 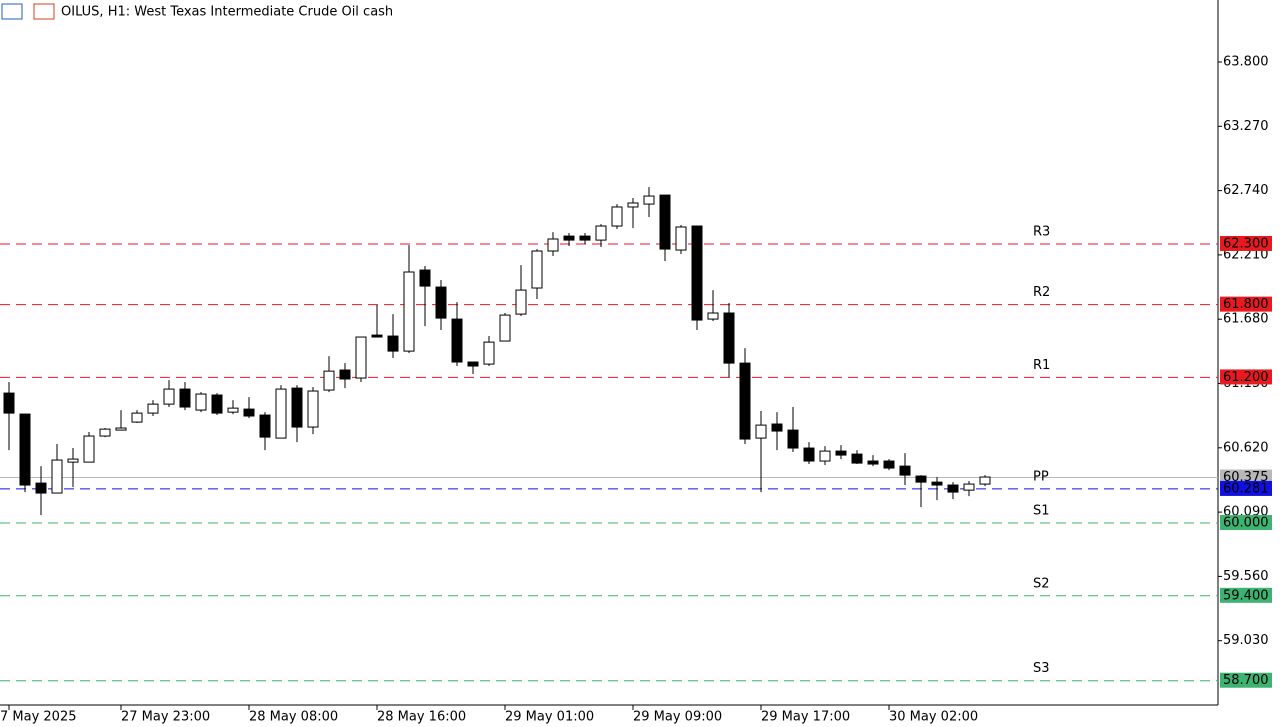 What do you see at coordinates (38, 717) in the screenshot?
I see `x-tick-label: 7 May 2025` at bounding box center [38, 717].